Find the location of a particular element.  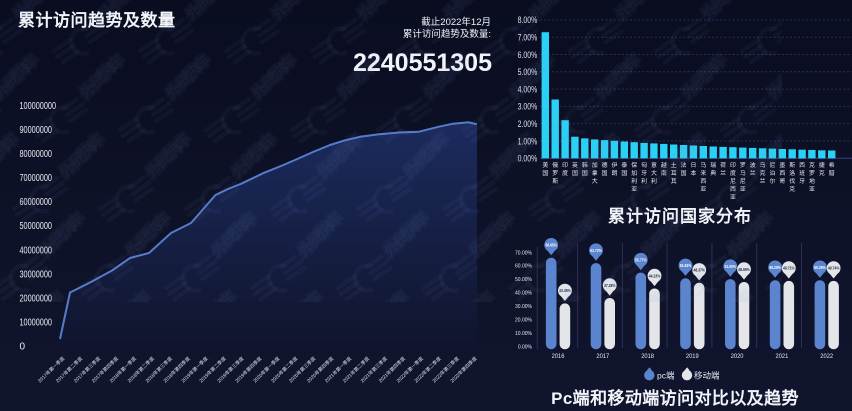

svg-text: 66.65% is located at coordinates (551, 245).